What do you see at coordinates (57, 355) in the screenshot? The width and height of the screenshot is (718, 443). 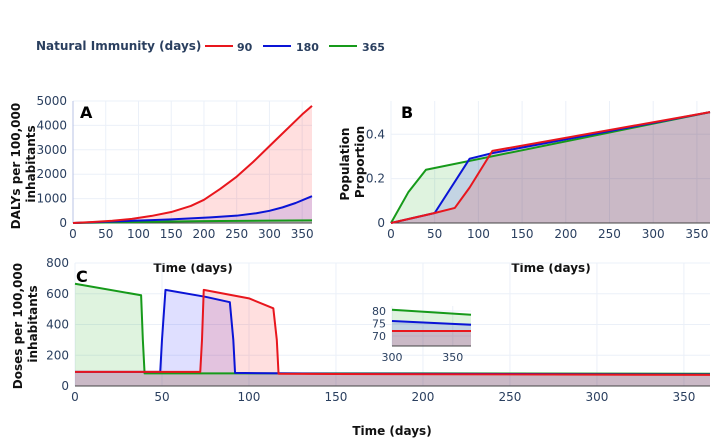 I see `panel-c-ytick-label: 200` at bounding box center [57, 355].